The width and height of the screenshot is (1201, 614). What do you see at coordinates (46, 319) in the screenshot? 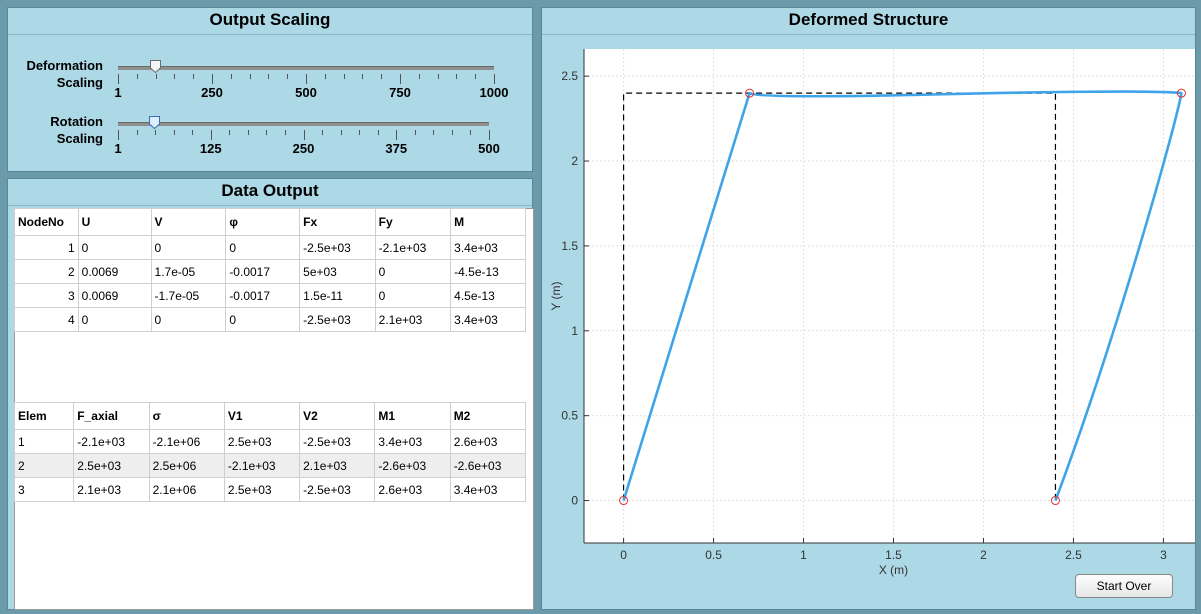
I see `node-table-cell: 4` at bounding box center [46, 319].